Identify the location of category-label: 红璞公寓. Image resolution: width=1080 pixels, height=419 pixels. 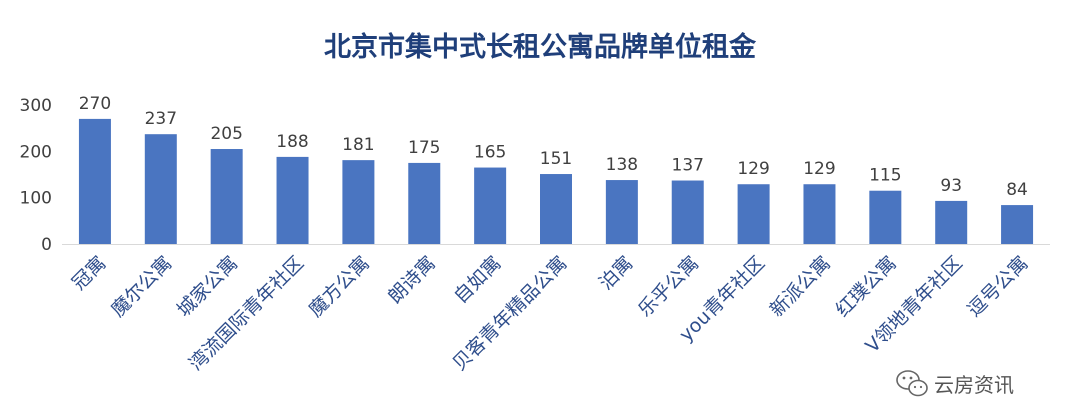
(866, 286).